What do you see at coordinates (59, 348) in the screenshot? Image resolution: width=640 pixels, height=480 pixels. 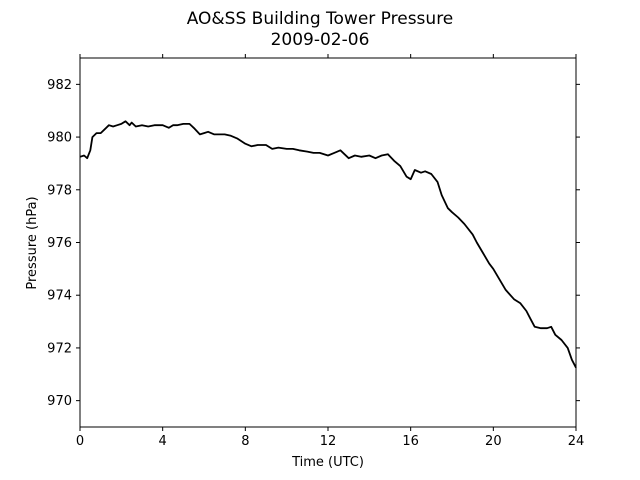 I see `y-tick-label: 972` at bounding box center [59, 348].